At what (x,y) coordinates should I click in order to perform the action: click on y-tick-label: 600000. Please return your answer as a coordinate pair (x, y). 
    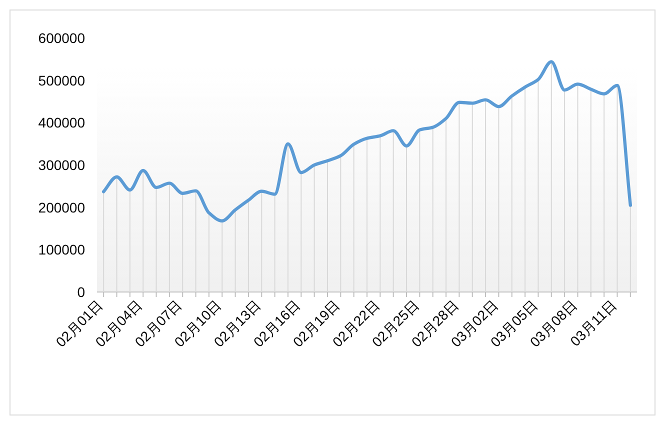
    Looking at the image, I should click on (62, 38).